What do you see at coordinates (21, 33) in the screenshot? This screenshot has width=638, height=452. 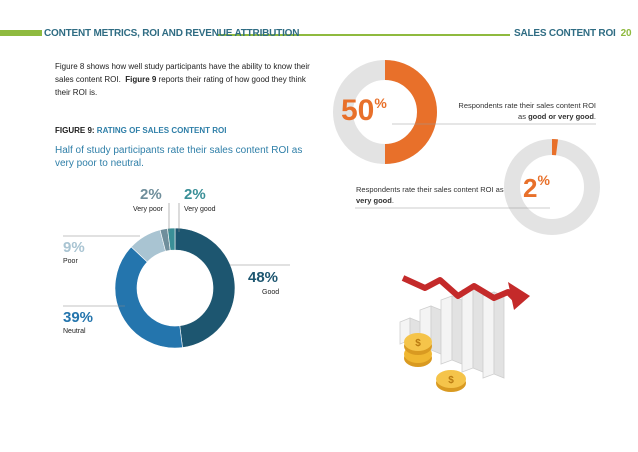 I see `header-accent-bar-left` at bounding box center [21, 33].